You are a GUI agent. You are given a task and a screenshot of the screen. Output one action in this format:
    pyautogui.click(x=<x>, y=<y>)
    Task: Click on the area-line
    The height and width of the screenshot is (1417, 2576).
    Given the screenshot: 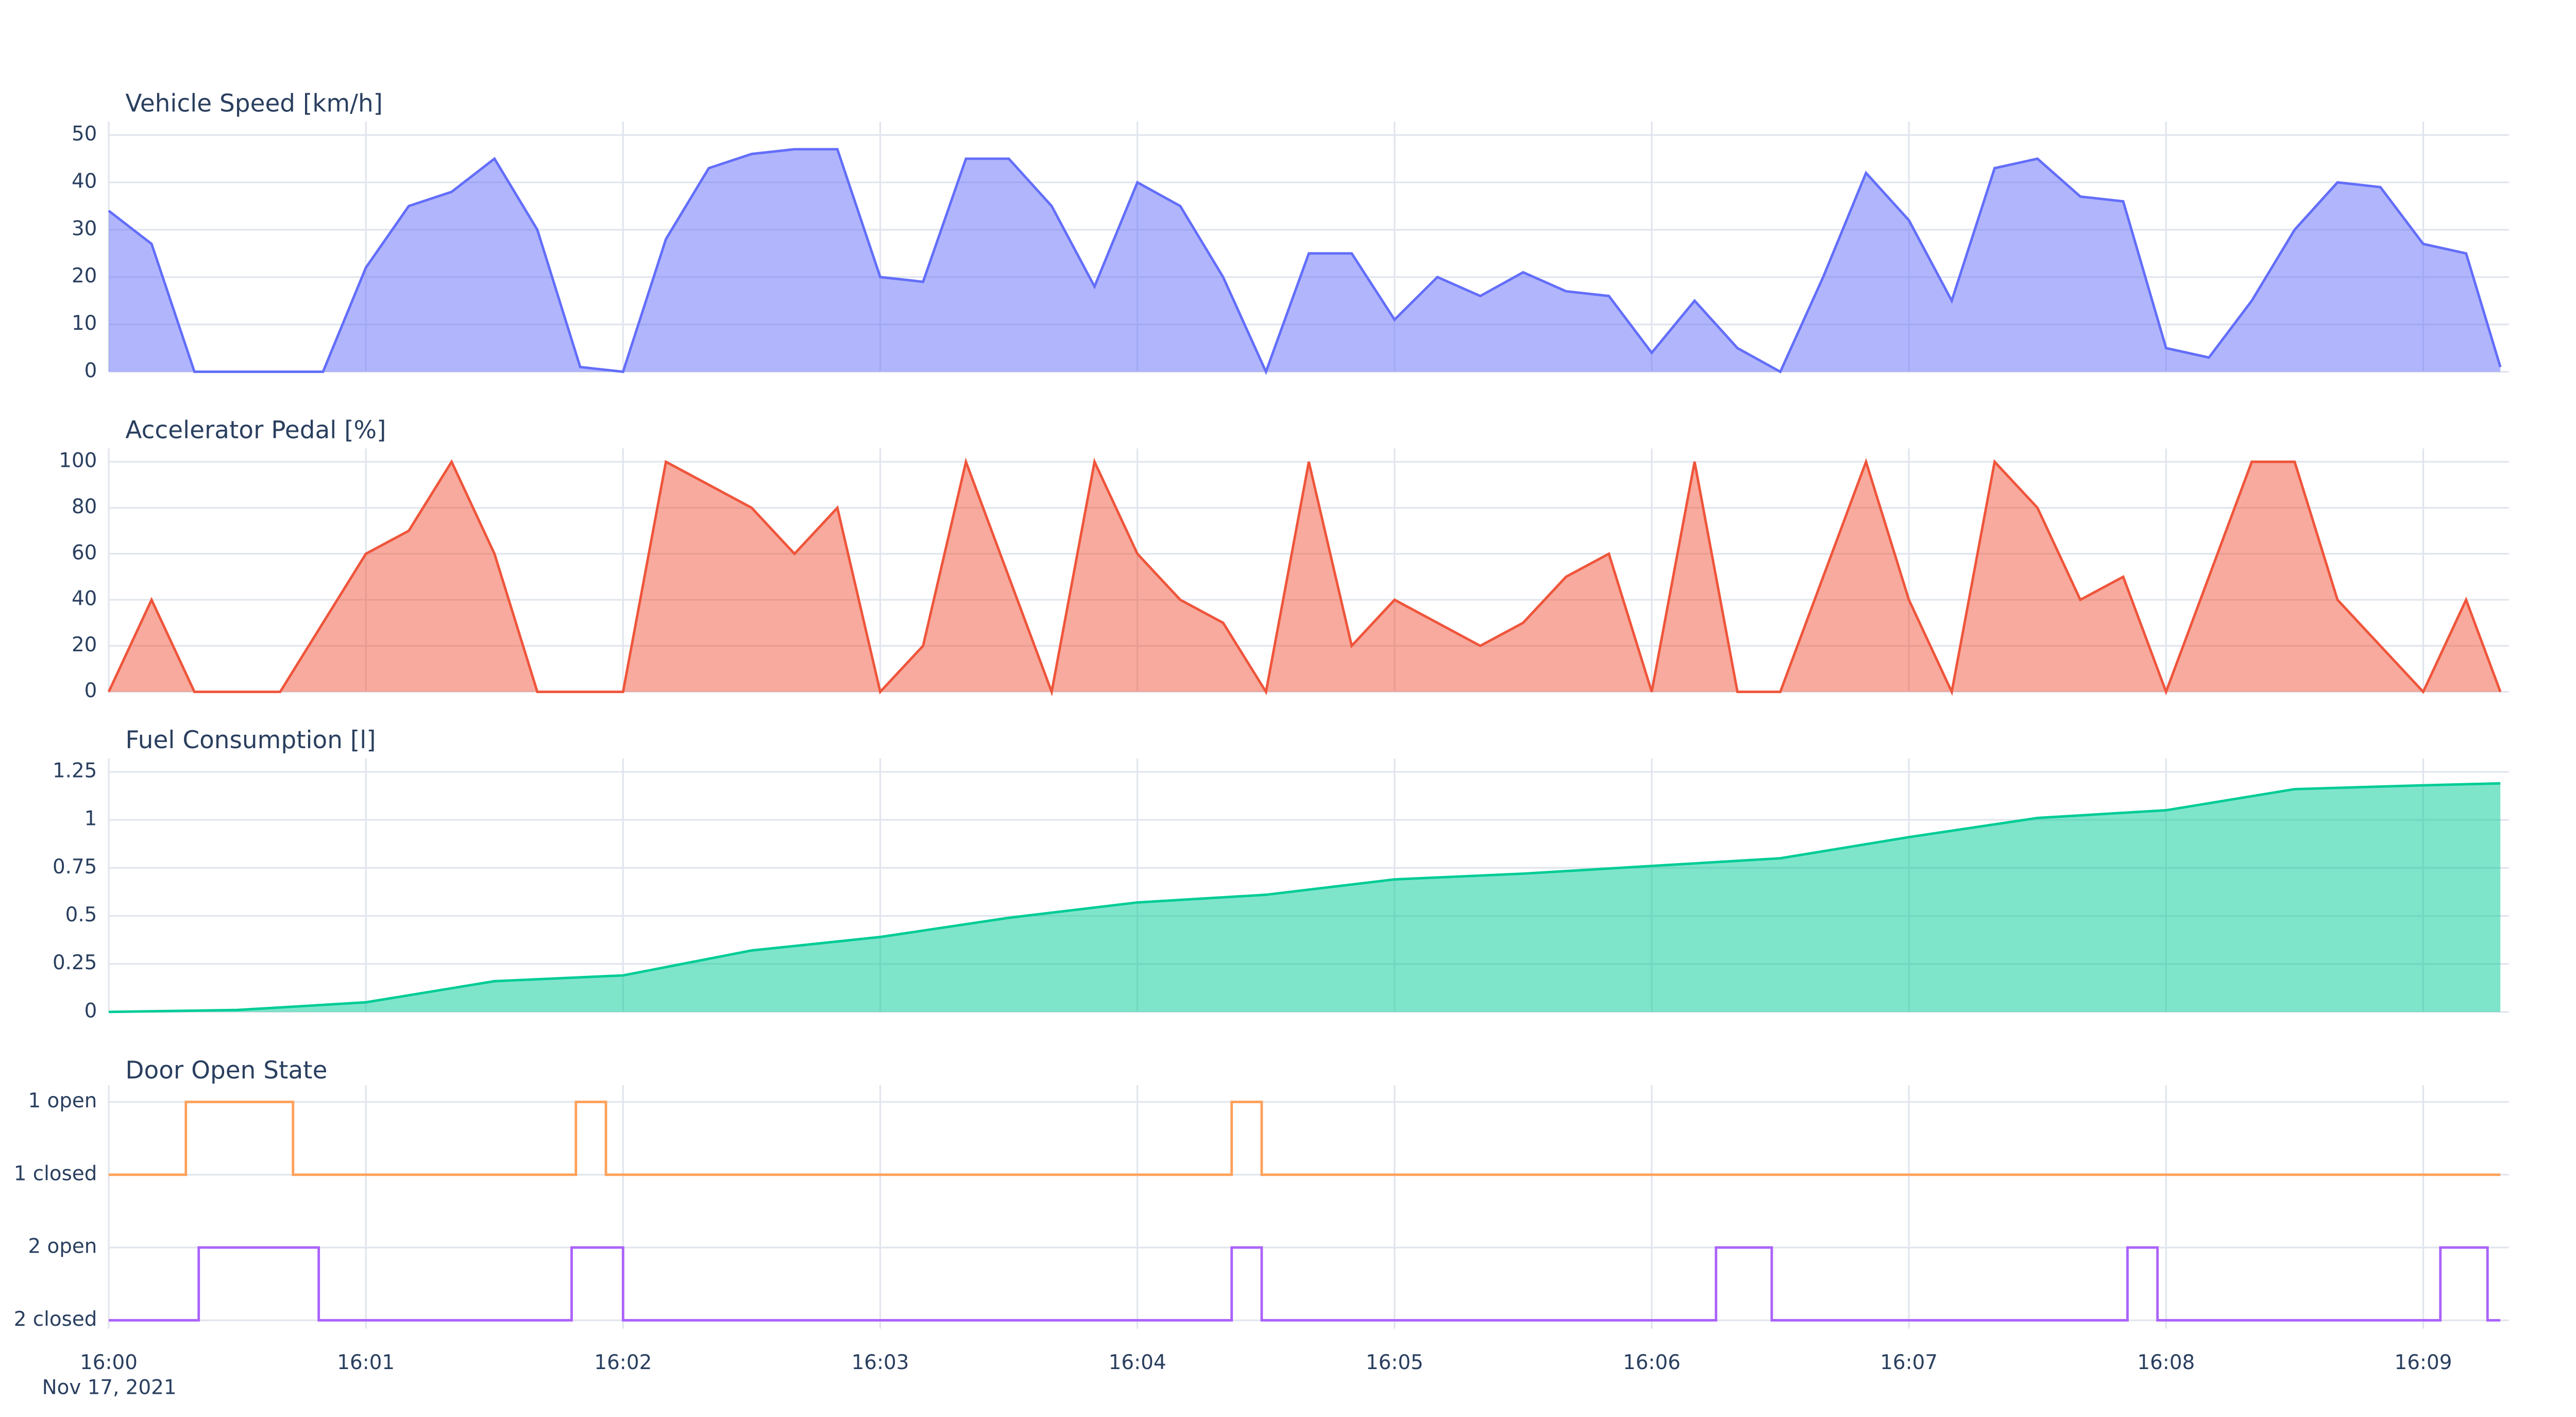 What is the action you would take?
    pyautogui.click(x=1305, y=262)
    